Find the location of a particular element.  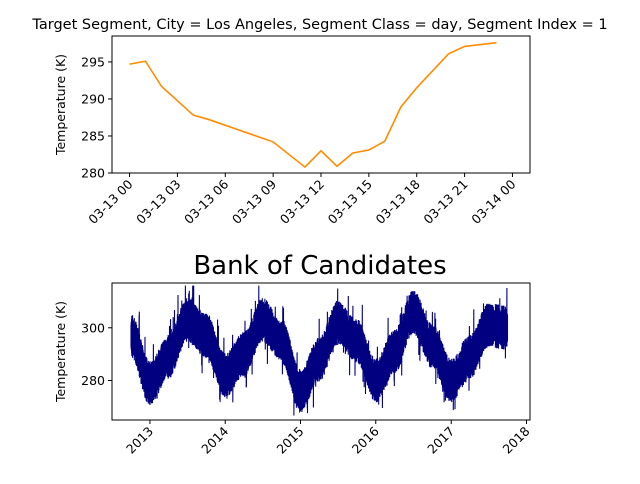

bottom-y-tick-label: 280 is located at coordinates (93, 380).